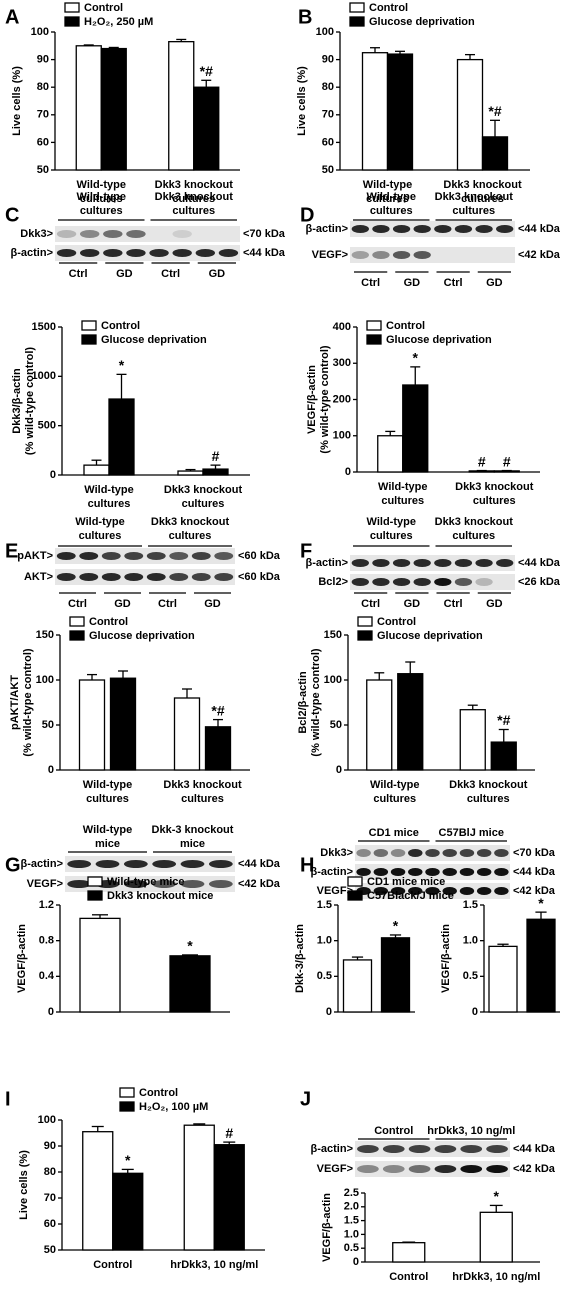 Image resolution: width=579 pixels, height=1300 pixels. What do you see at coordinates (342, 363) in the screenshot?
I see `y-tick-label: 300` at bounding box center [342, 363].